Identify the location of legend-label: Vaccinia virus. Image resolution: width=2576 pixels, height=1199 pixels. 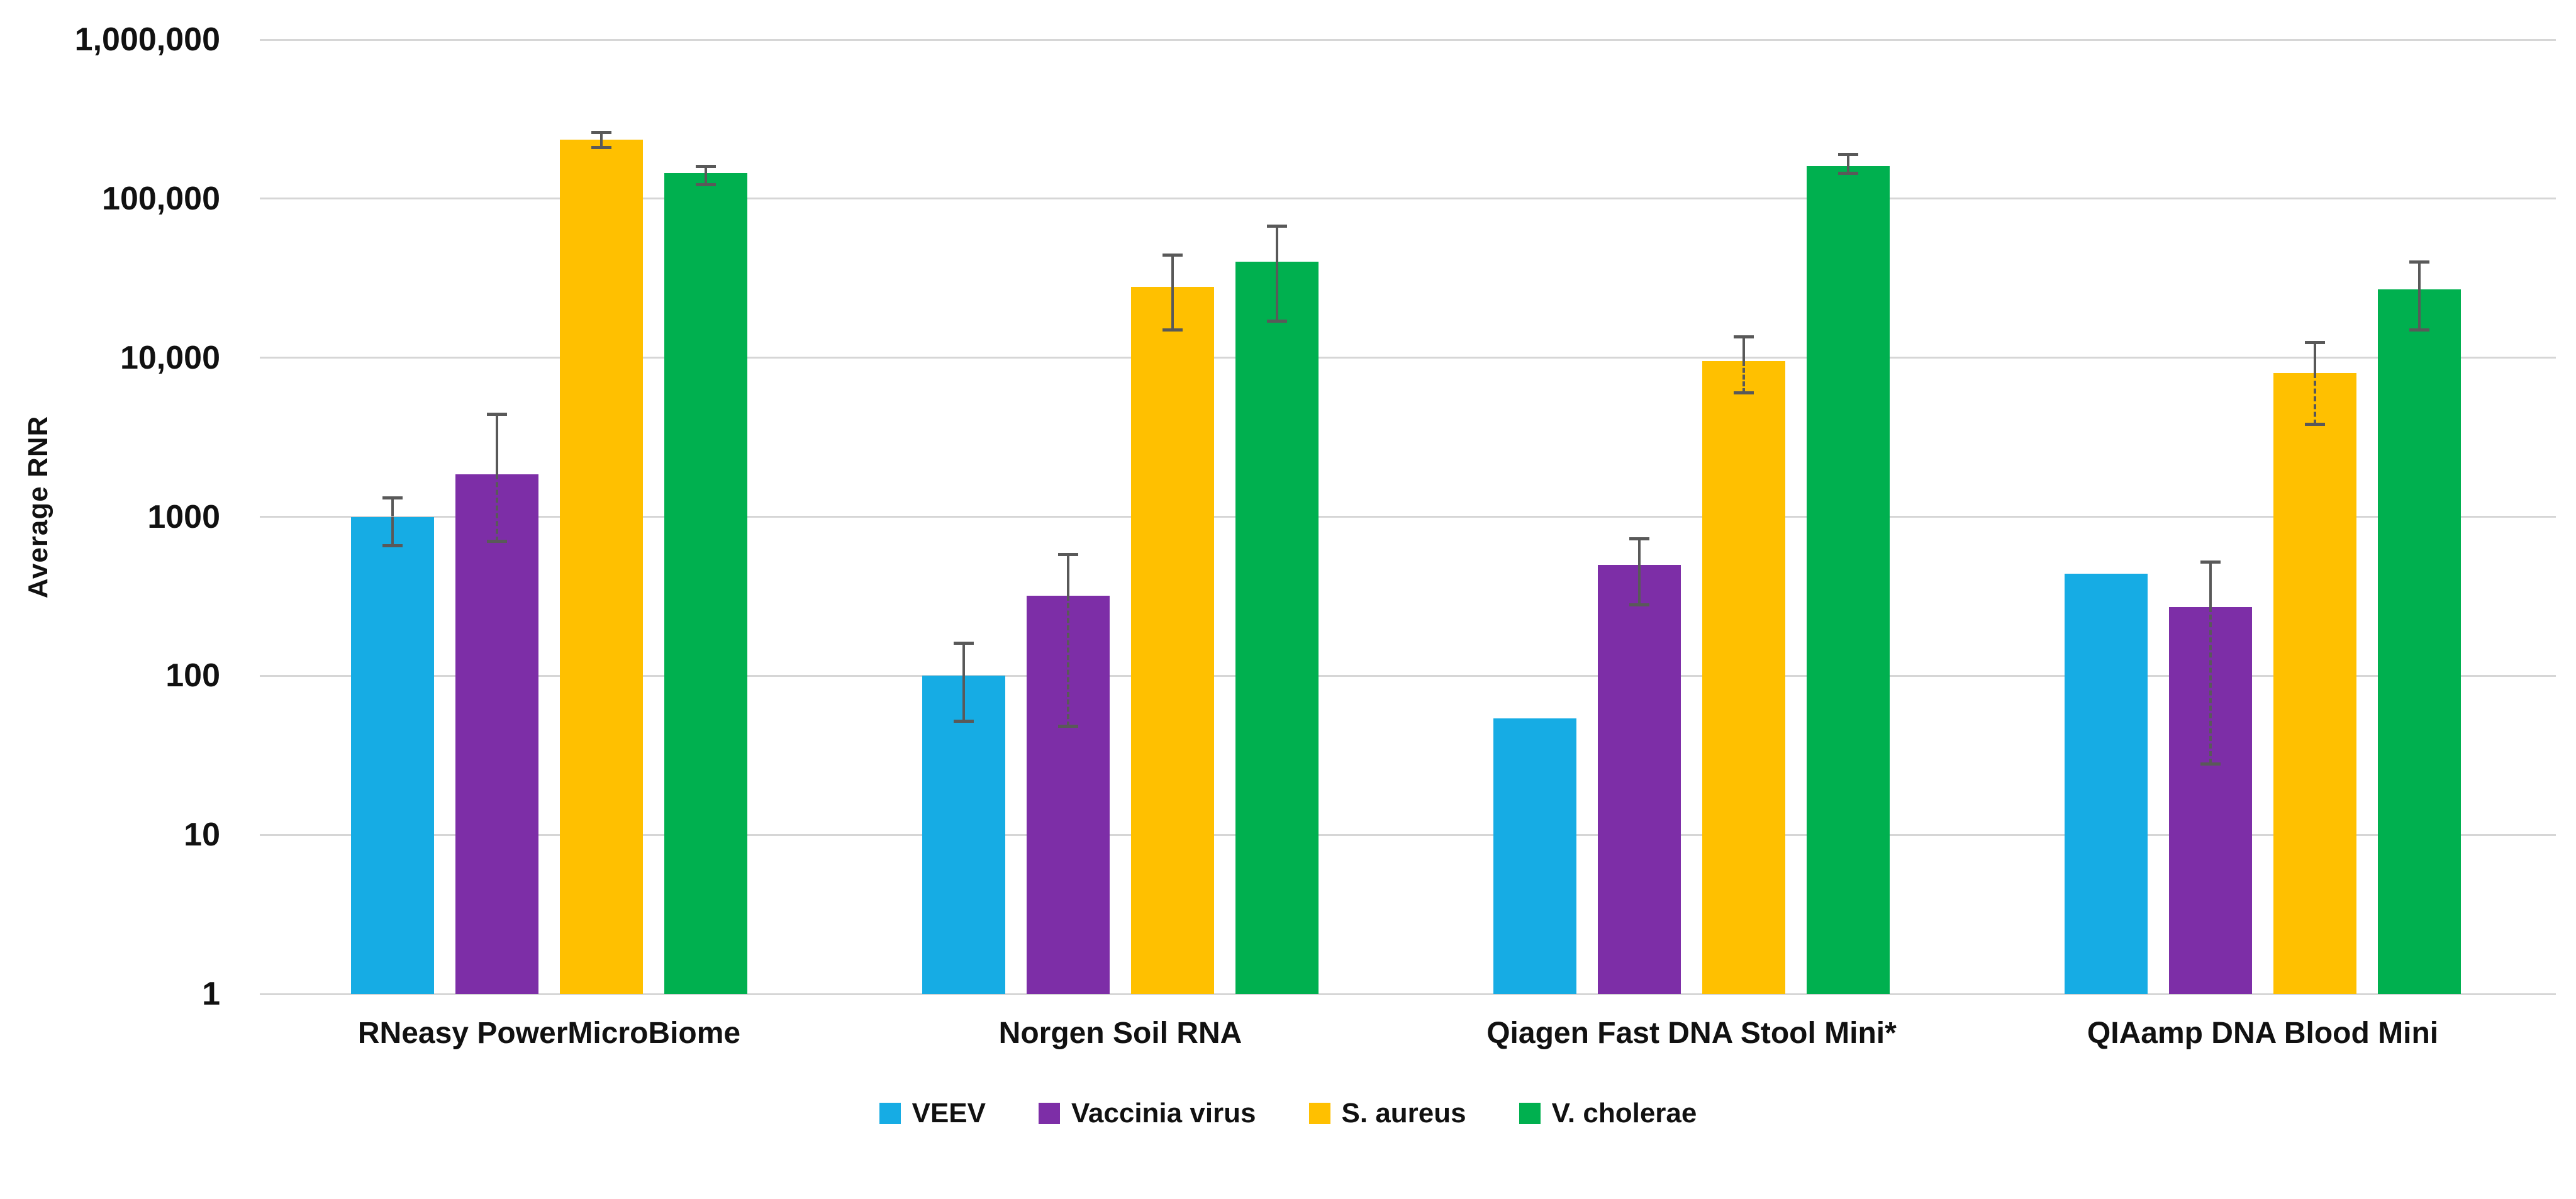
(1163, 1113).